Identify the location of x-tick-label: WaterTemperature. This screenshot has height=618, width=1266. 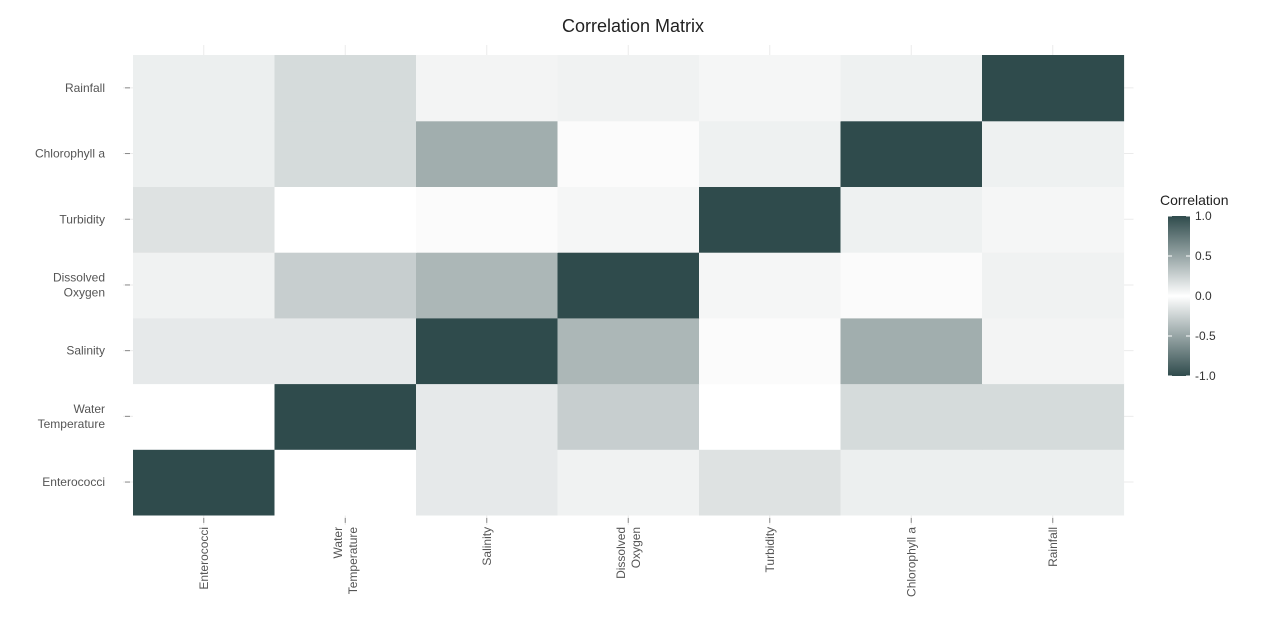
(345, 561).